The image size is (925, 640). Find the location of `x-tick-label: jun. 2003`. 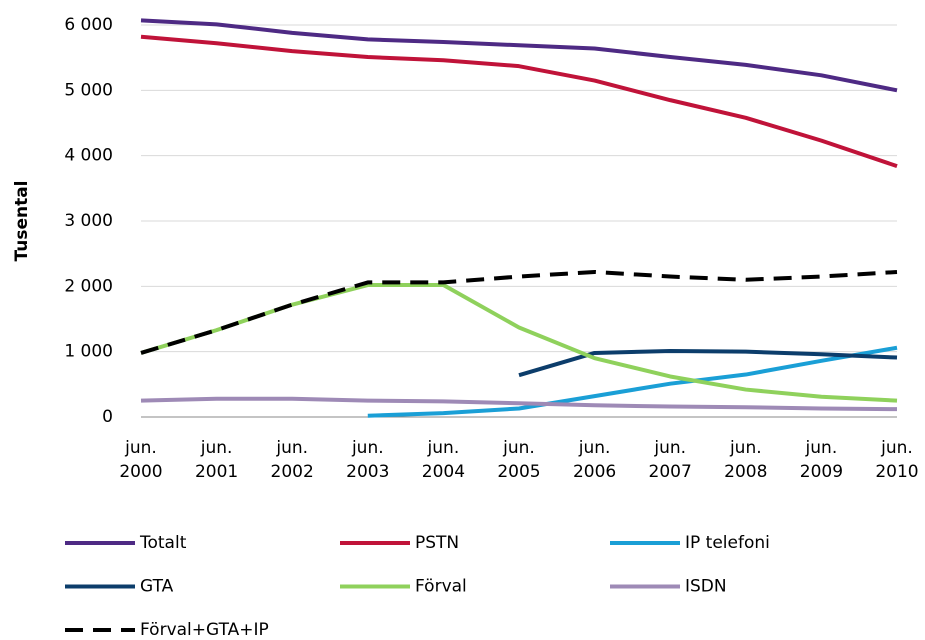

x-tick-label: jun. 2003 is located at coordinates (368, 460).